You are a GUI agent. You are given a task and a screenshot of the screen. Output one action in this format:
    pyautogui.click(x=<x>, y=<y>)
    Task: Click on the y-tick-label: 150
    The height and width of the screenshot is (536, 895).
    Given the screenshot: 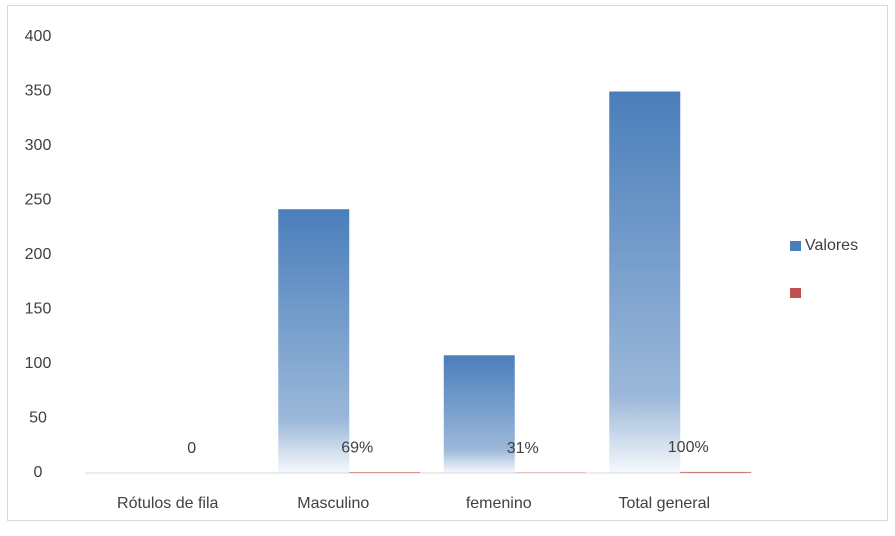 What is the action you would take?
    pyautogui.click(x=38, y=309)
    